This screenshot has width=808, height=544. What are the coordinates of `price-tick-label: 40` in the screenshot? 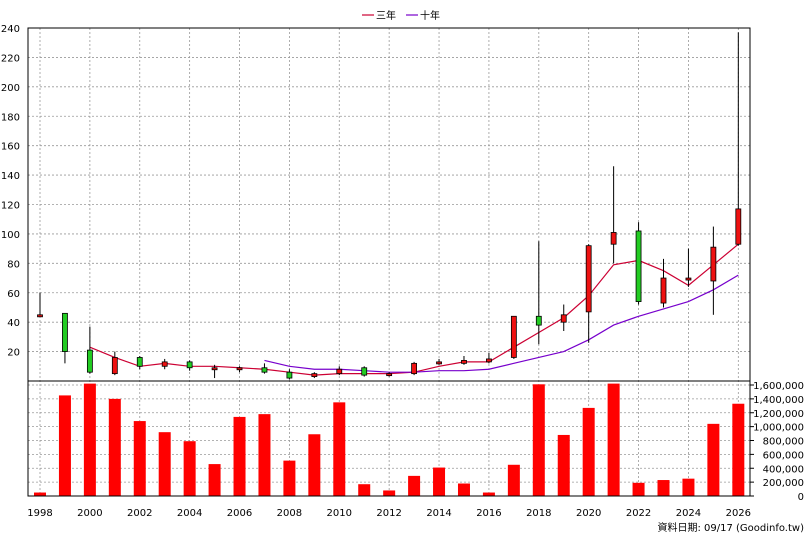 It's located at (13, 323).